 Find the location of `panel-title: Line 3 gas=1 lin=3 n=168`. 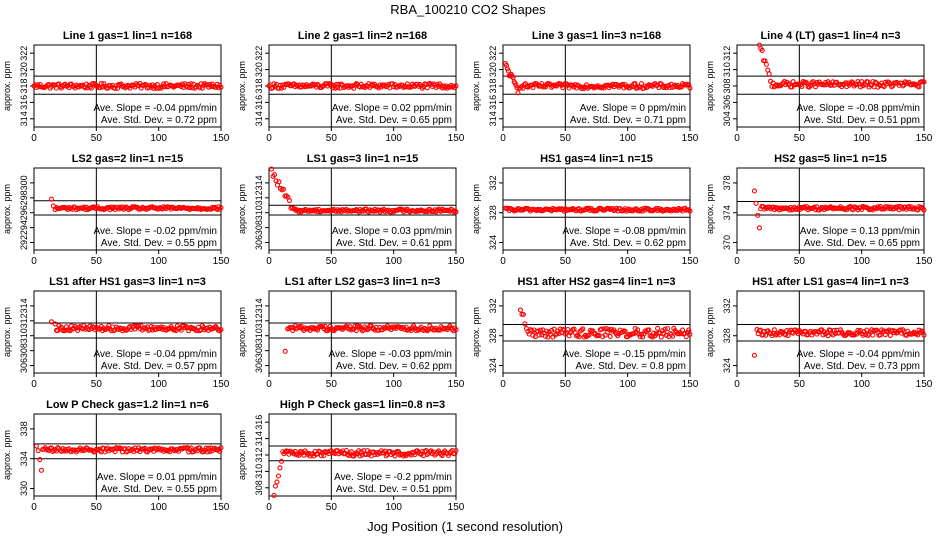

panel-title: Line 3 gas=1 lin=3 n=168 is located at coordinates (596, 36).